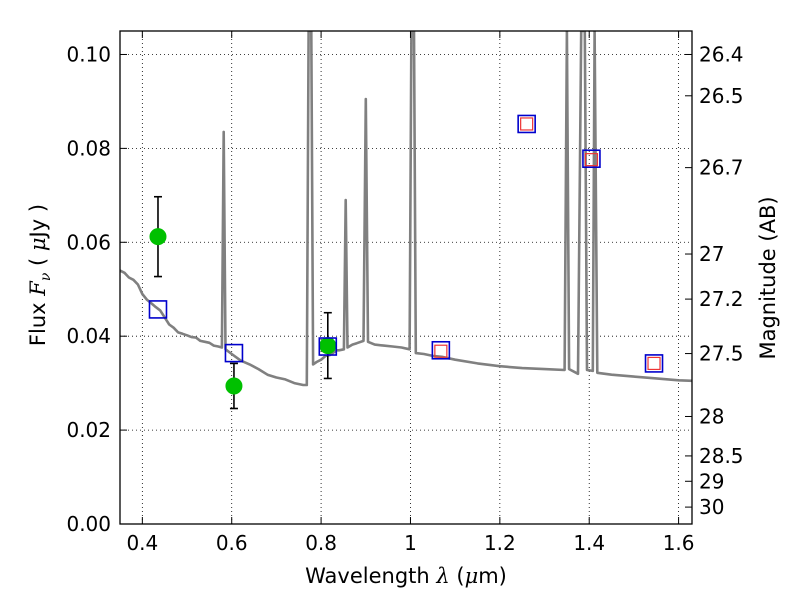 The image size is (800, 600). What do you see at coordinates (589, 543) in the screenshot?
I see `x-tick-label: 1.4` at bounding box center [589, 543].